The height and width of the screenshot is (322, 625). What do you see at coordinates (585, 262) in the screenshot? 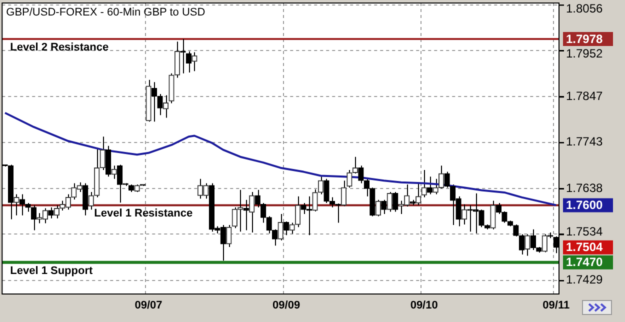
I see `text: 1.7470` at bounding box center [585, 262].